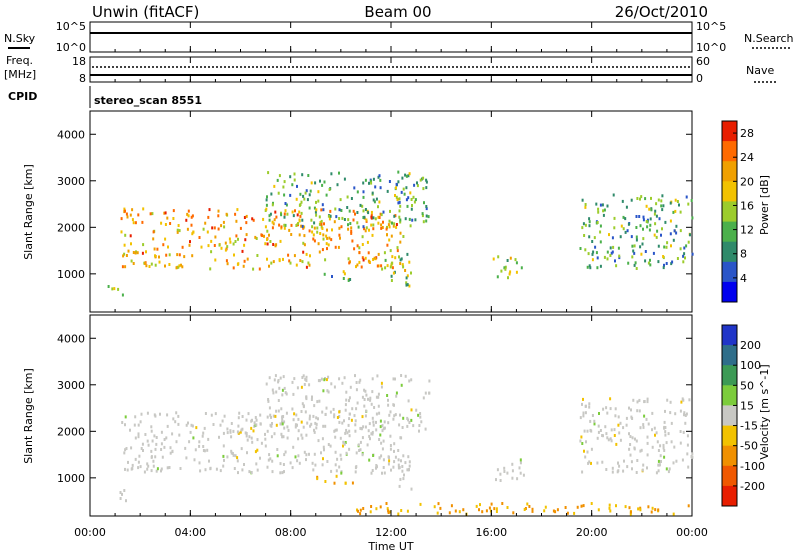 This screenshot has height=558, width=800. Describe the element at coordinates (391, 532) in the screenshot. I see `xtick-label: 12:00` at that location.